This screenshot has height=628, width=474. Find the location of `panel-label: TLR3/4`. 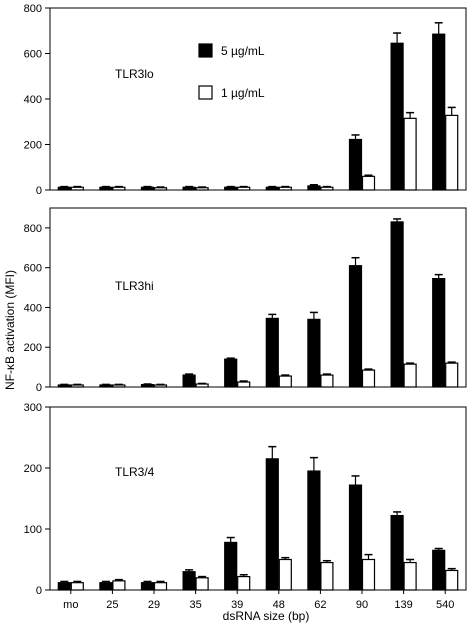

panel-label: TLR3/4 is located at coordinates (135, 472).